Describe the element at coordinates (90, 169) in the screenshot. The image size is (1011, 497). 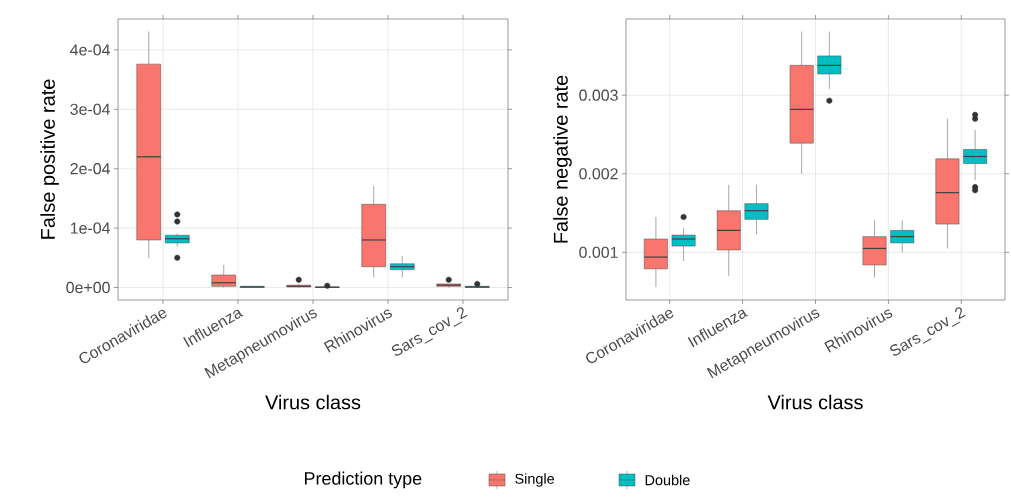
I see `y-tick-label: 2e-04` at that location.